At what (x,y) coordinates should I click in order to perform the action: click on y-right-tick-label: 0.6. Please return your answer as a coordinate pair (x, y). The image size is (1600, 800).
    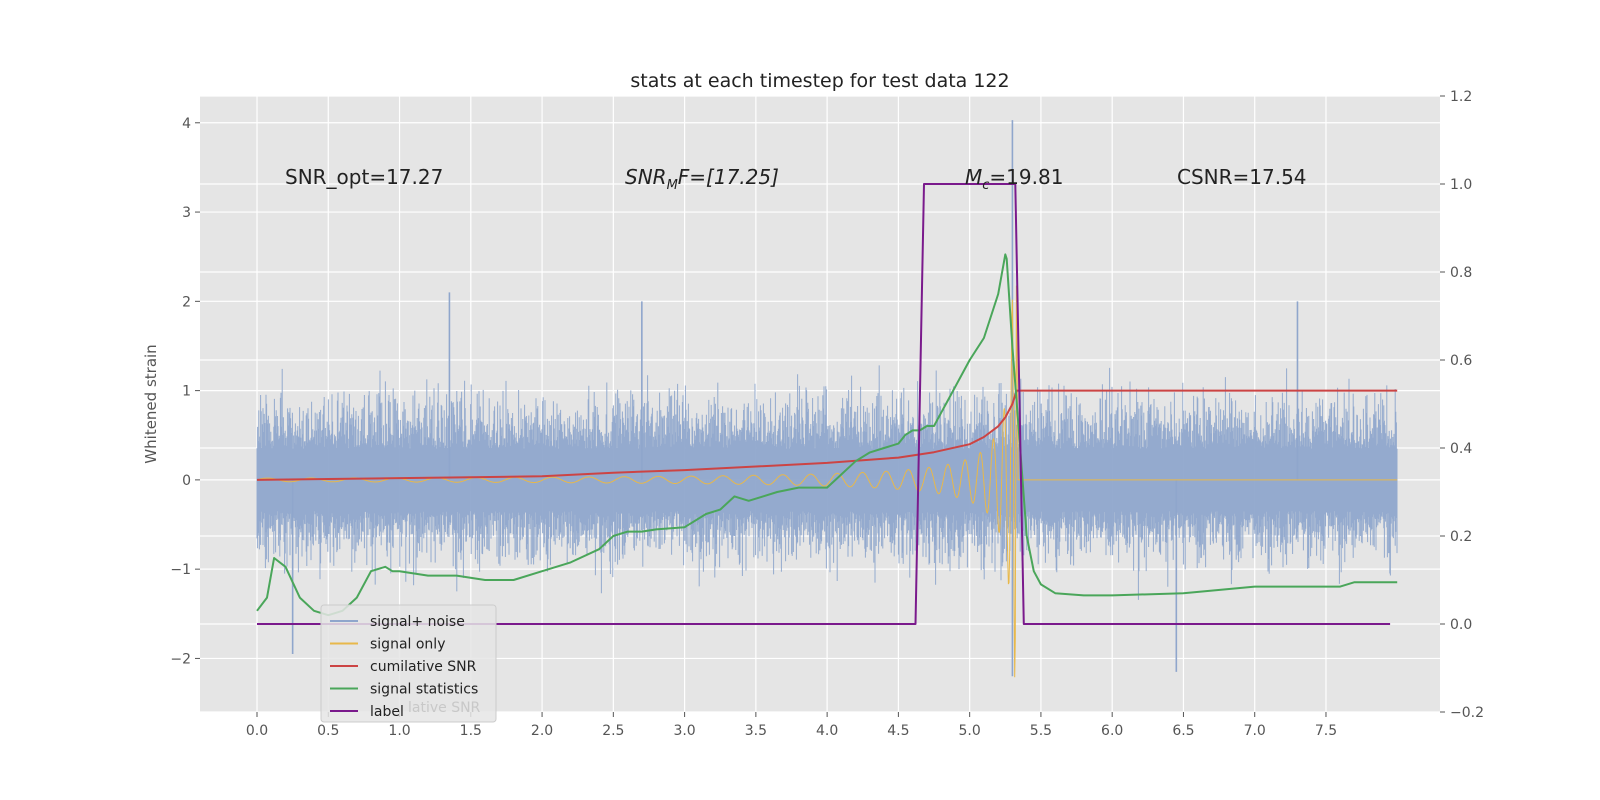
    Looking at the image, I should click on (1461, 361).